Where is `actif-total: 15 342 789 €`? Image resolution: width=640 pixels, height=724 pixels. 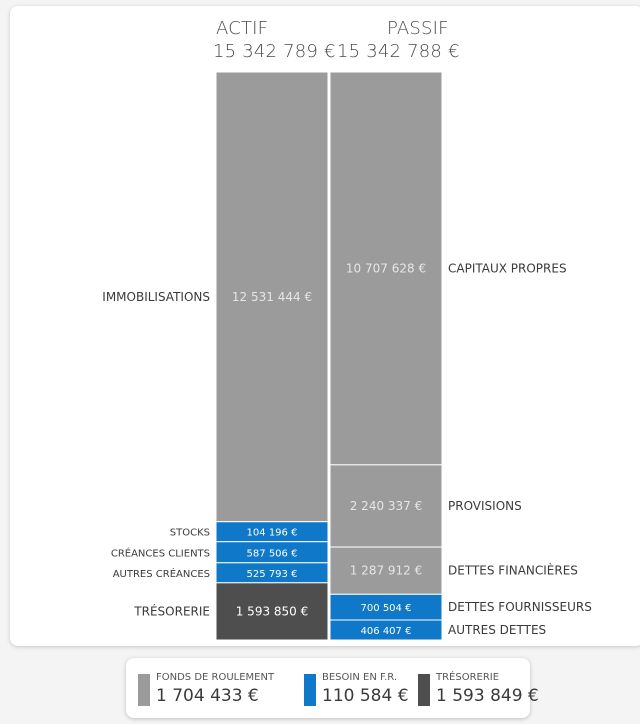
actif-total: 15 342 789 € is located at coordinates (274, 51).